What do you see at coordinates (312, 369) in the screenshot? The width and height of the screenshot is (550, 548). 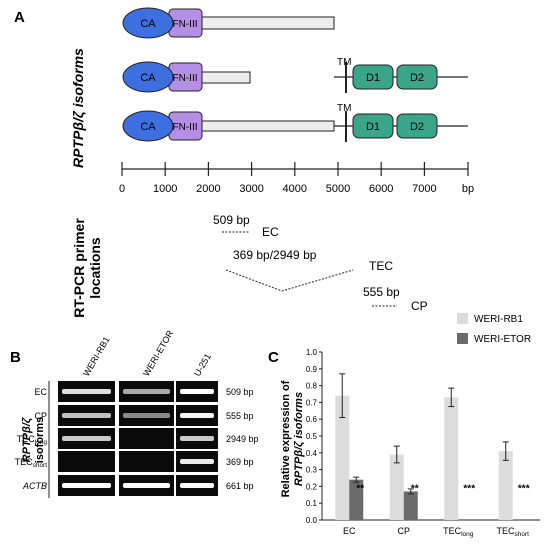 I see `y-tick-label: 0.9` at bounding box center [312, 369].